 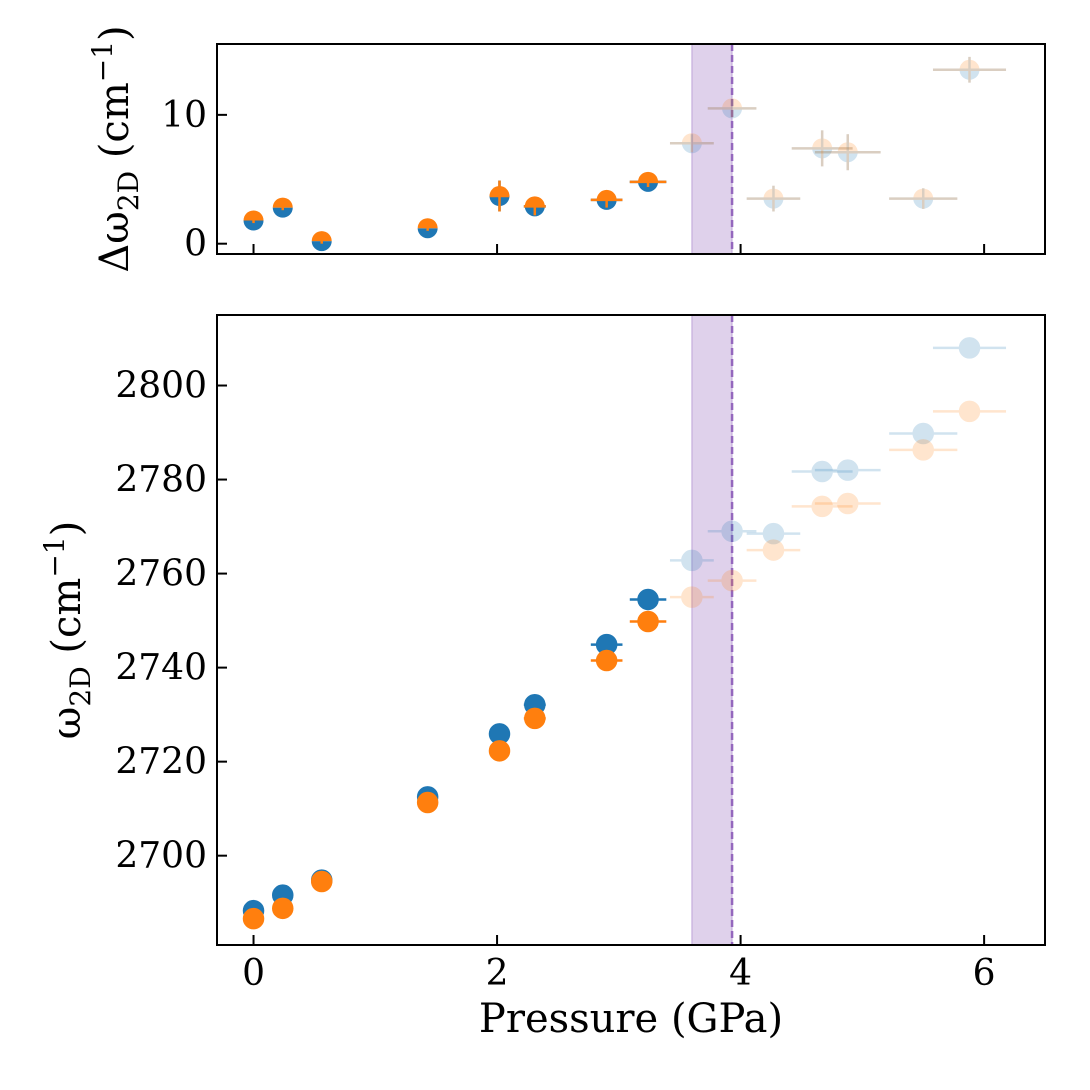 What do you see at coordinates (115, 126) in the screenshot?
I see `delta-ylabel-unit-open: (cm` at bounding box center [115, 126].